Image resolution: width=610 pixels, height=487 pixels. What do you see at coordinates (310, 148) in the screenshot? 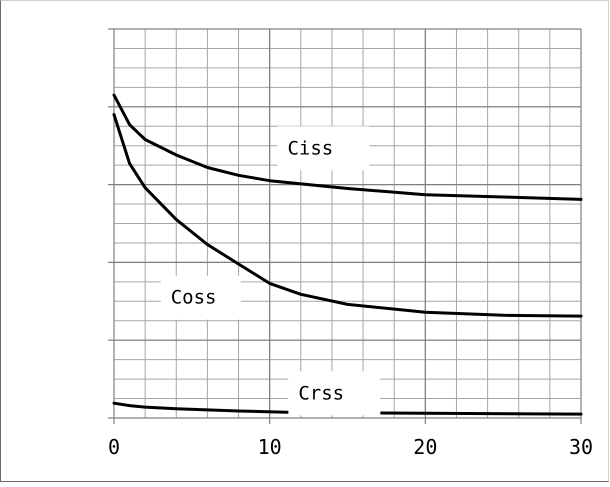
I see `series-label-text: Ciss` at bounding box center [310, 148].